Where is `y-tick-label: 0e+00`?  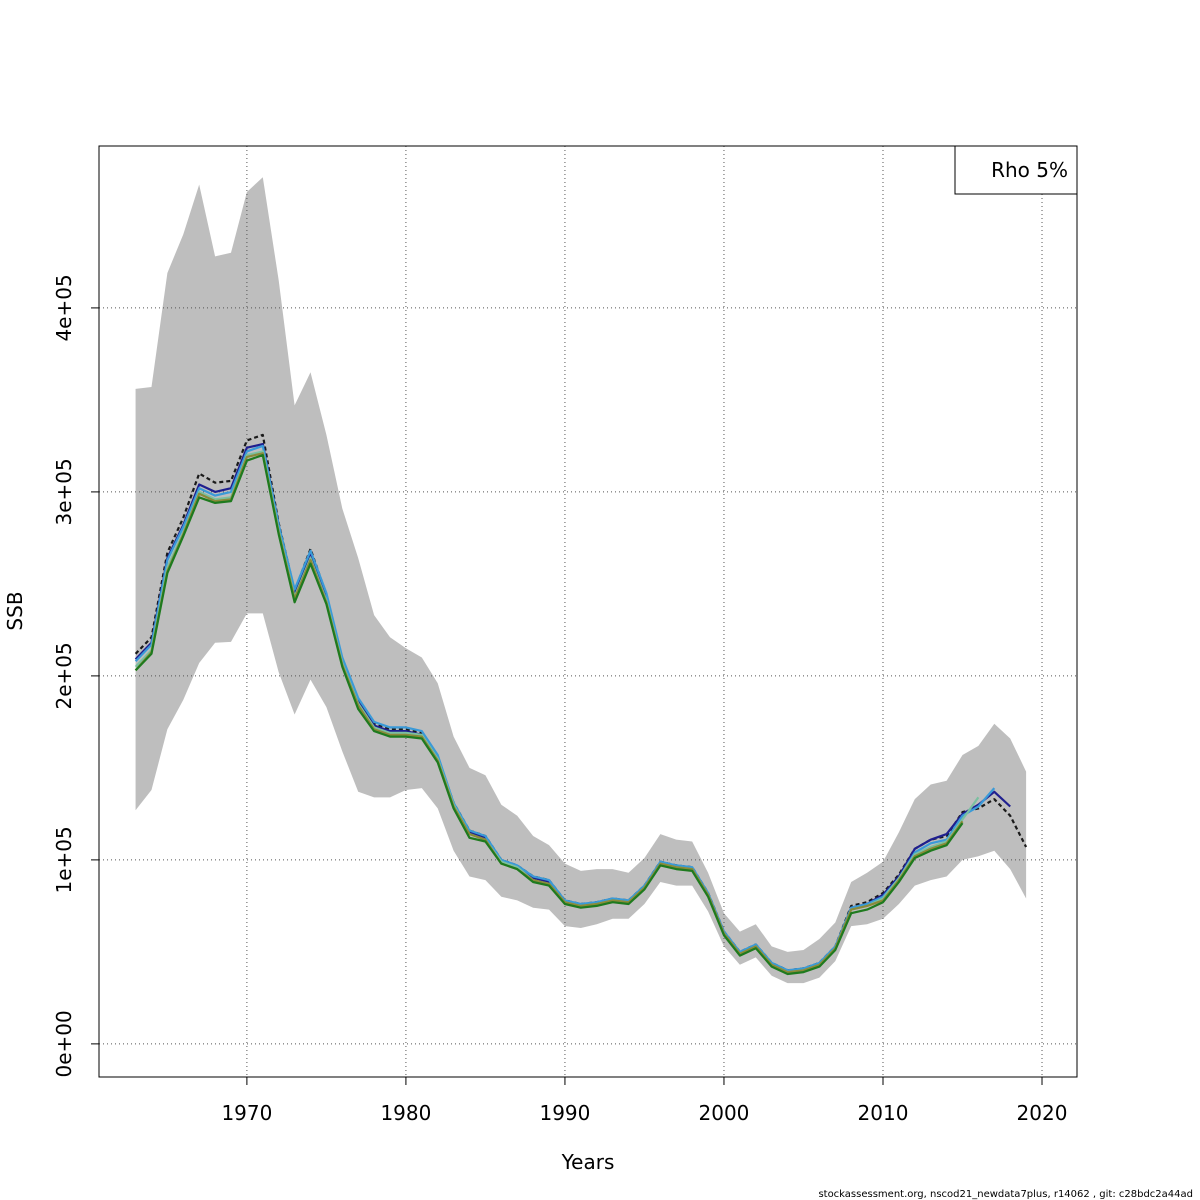 y-tick-label: 0e+00 is located at coordinates (64, 1043).